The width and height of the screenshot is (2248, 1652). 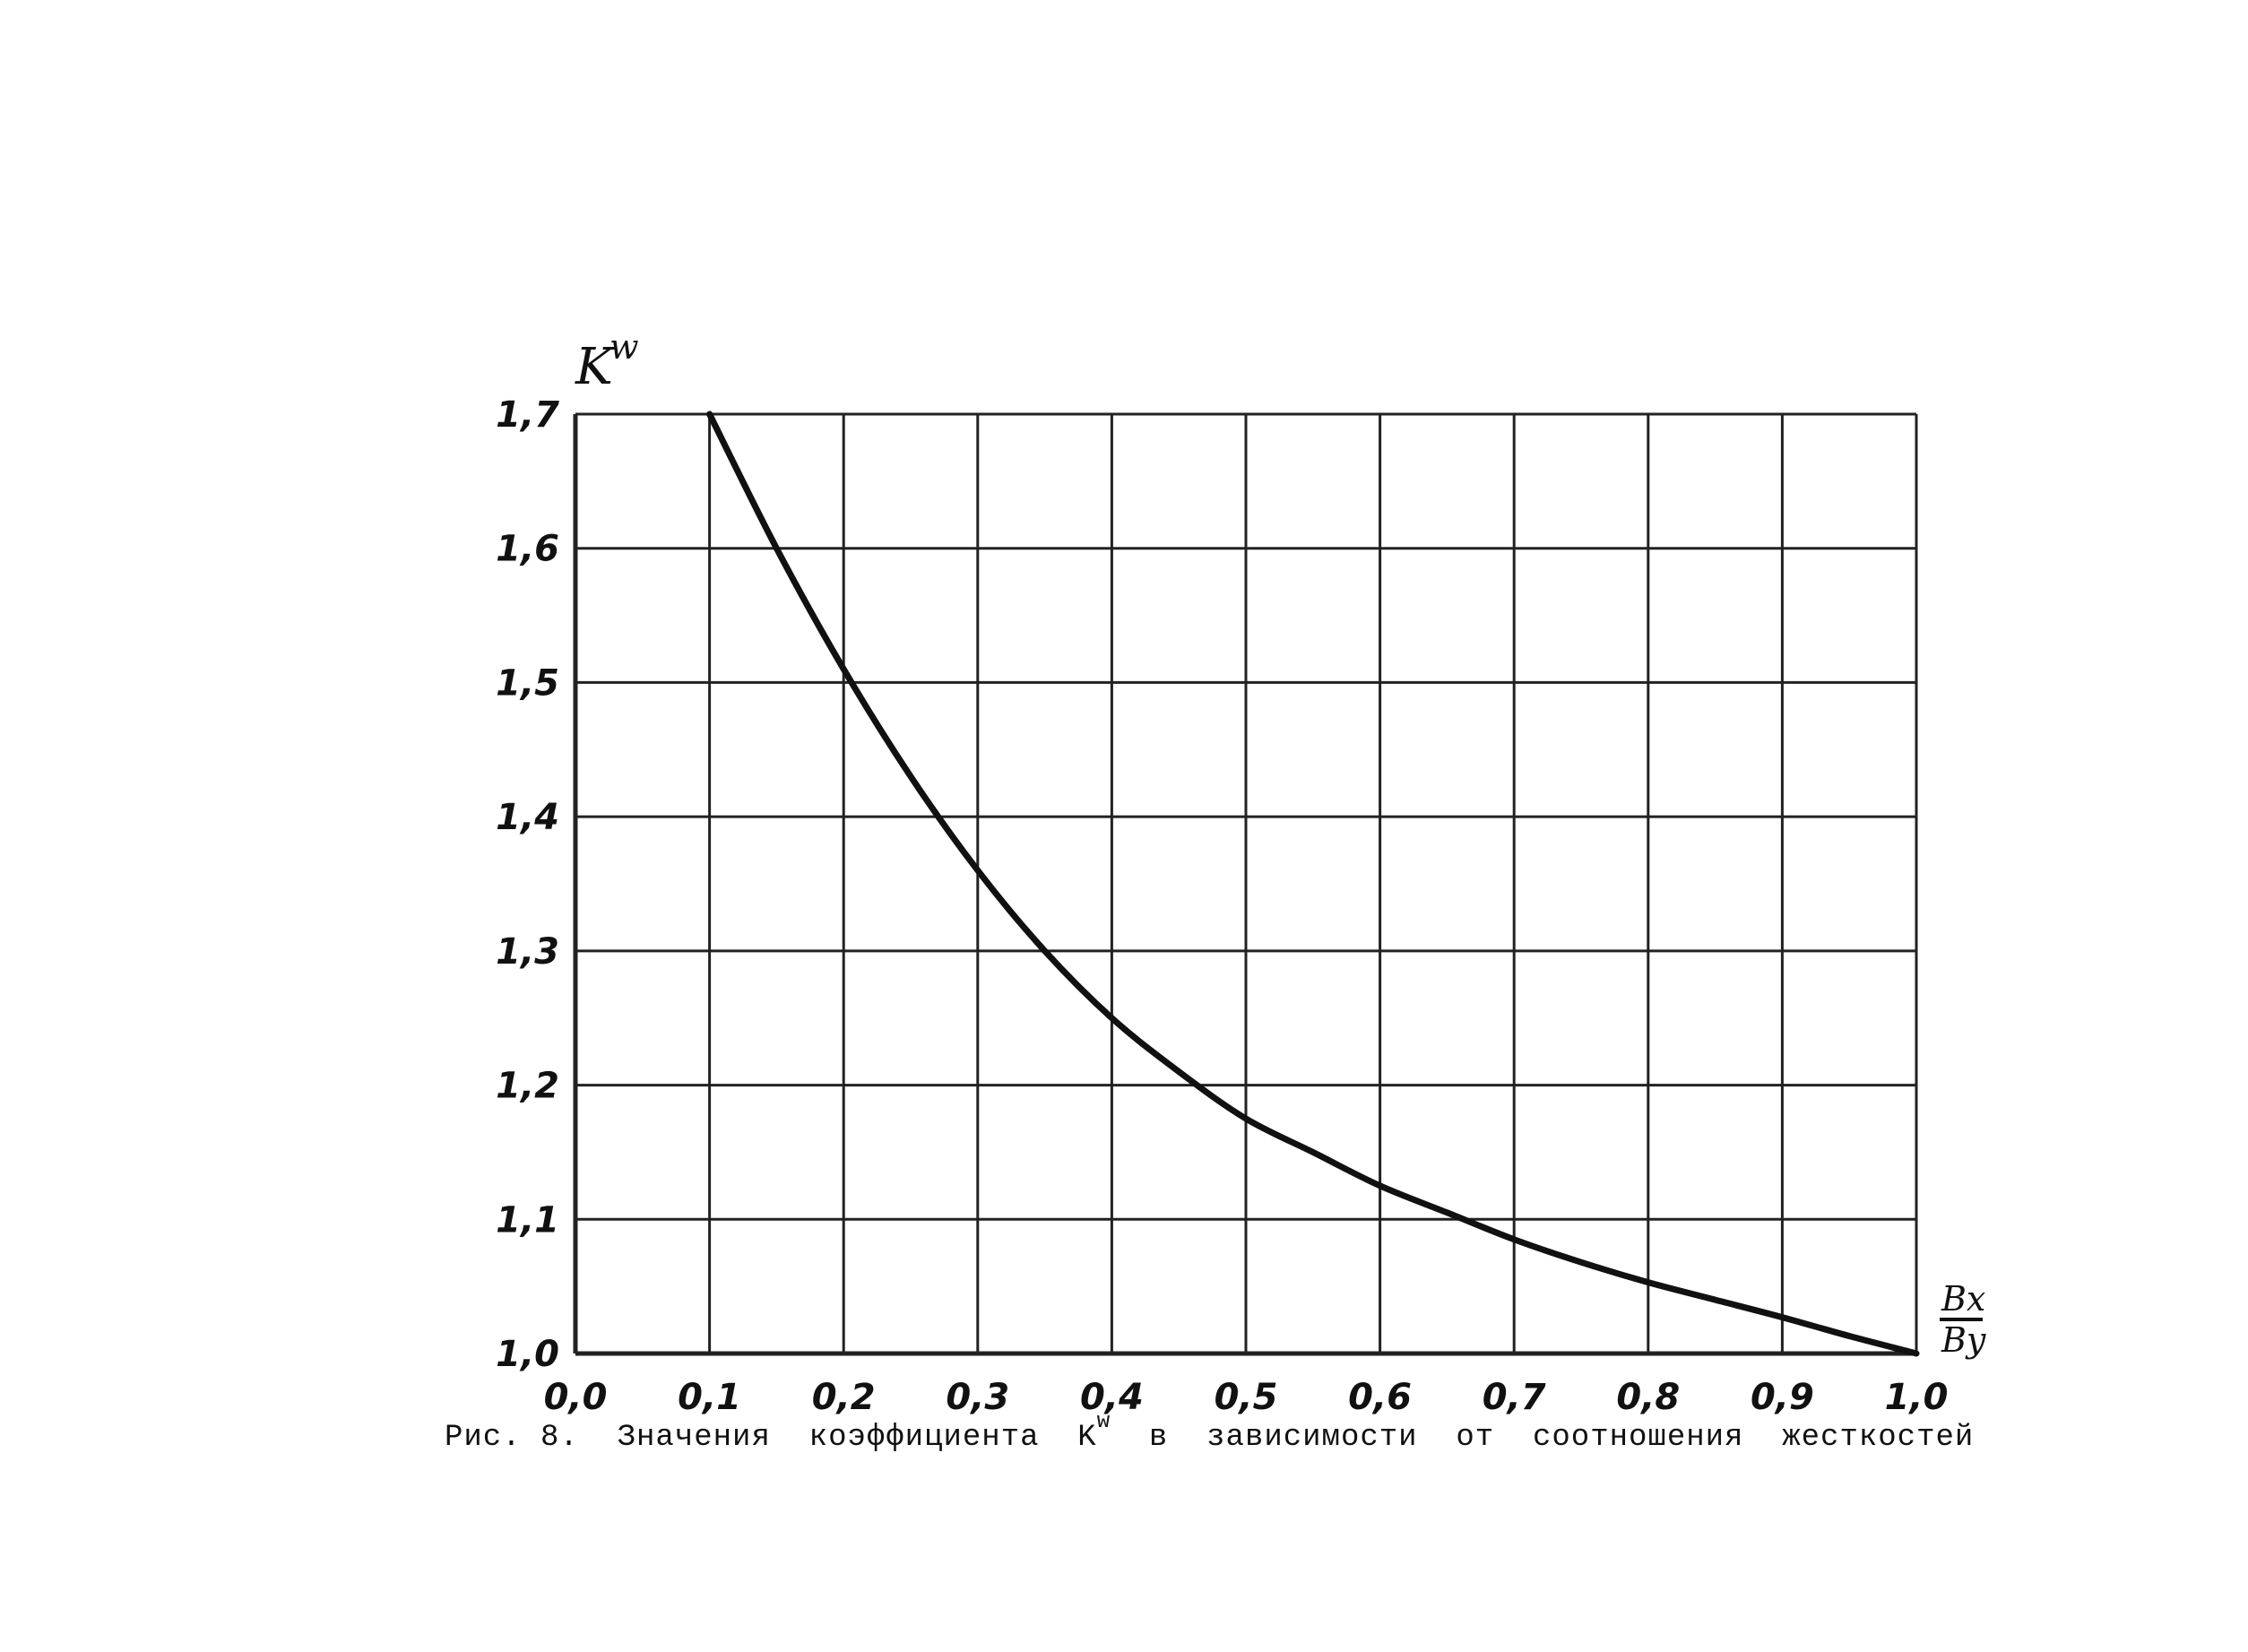 I want to click on caption-superscript: w, so click(x=1103, y=1422).